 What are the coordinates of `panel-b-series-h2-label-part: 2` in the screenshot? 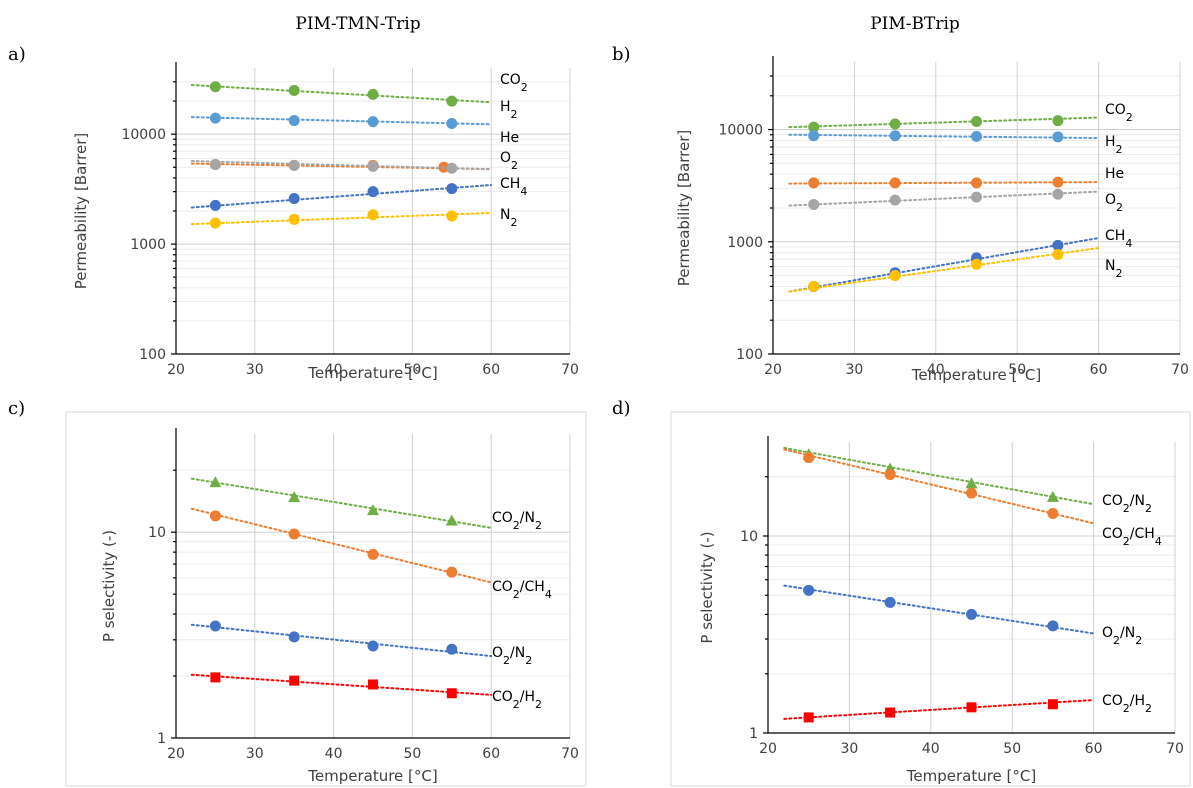 It's located at (1119, 149).